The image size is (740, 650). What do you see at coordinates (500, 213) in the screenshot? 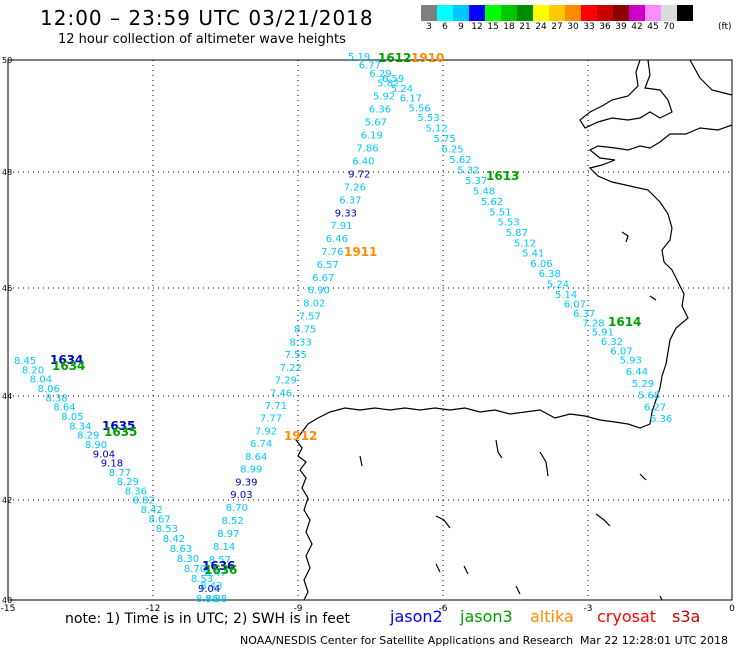
I see `wave-height-value: 5.51` at bounding box center [500, 213].